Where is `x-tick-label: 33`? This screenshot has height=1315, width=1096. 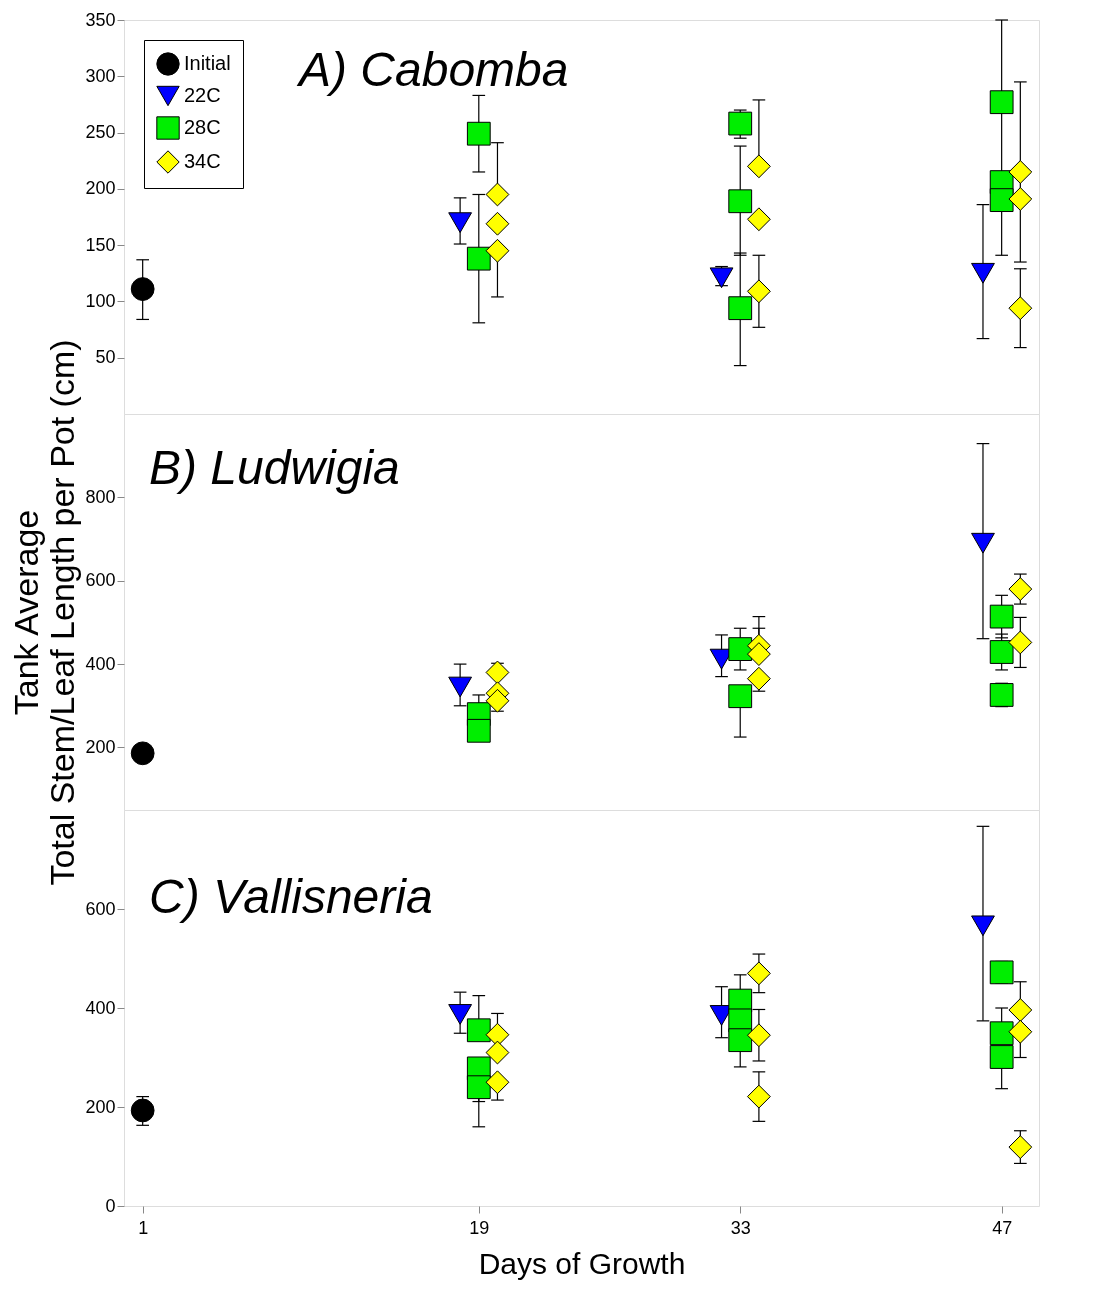
x-tick-label: 33 is located at coordinates (740, 1227).